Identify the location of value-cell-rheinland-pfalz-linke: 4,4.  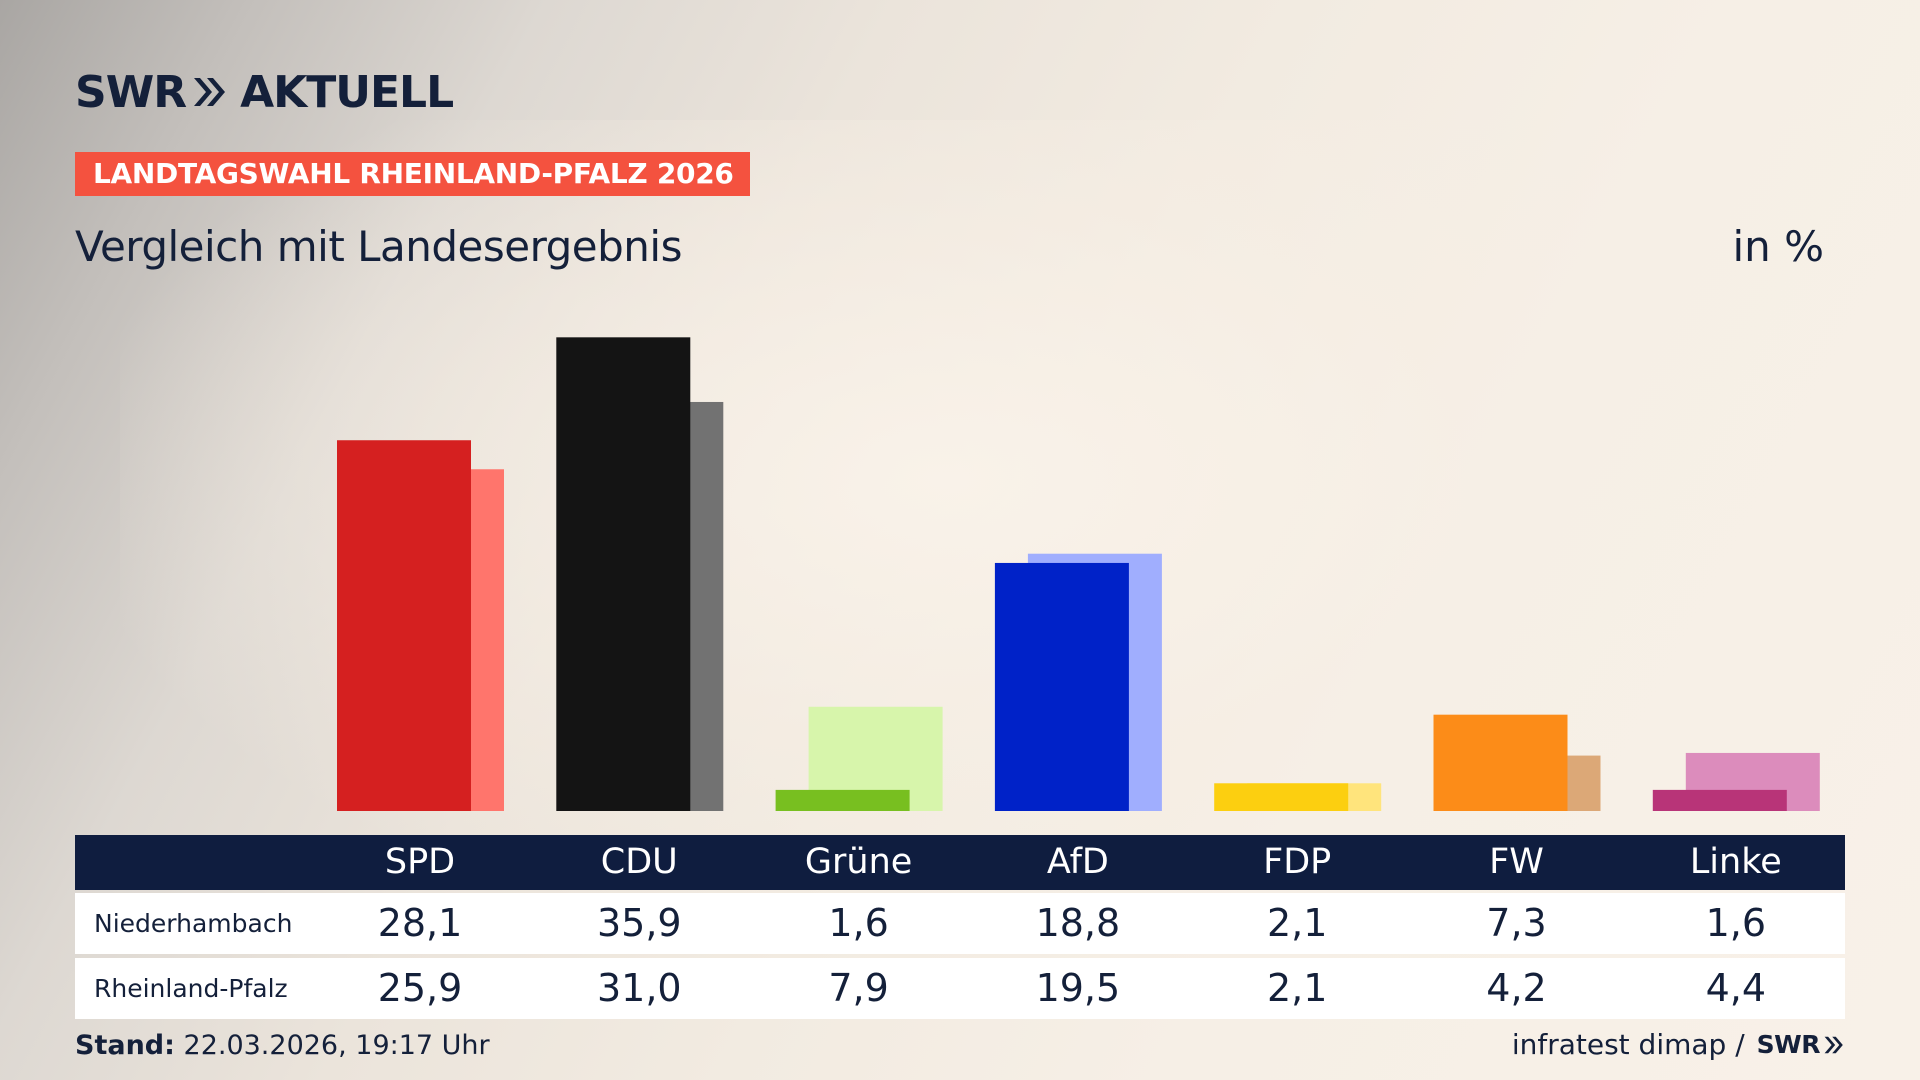
(1736, 988).